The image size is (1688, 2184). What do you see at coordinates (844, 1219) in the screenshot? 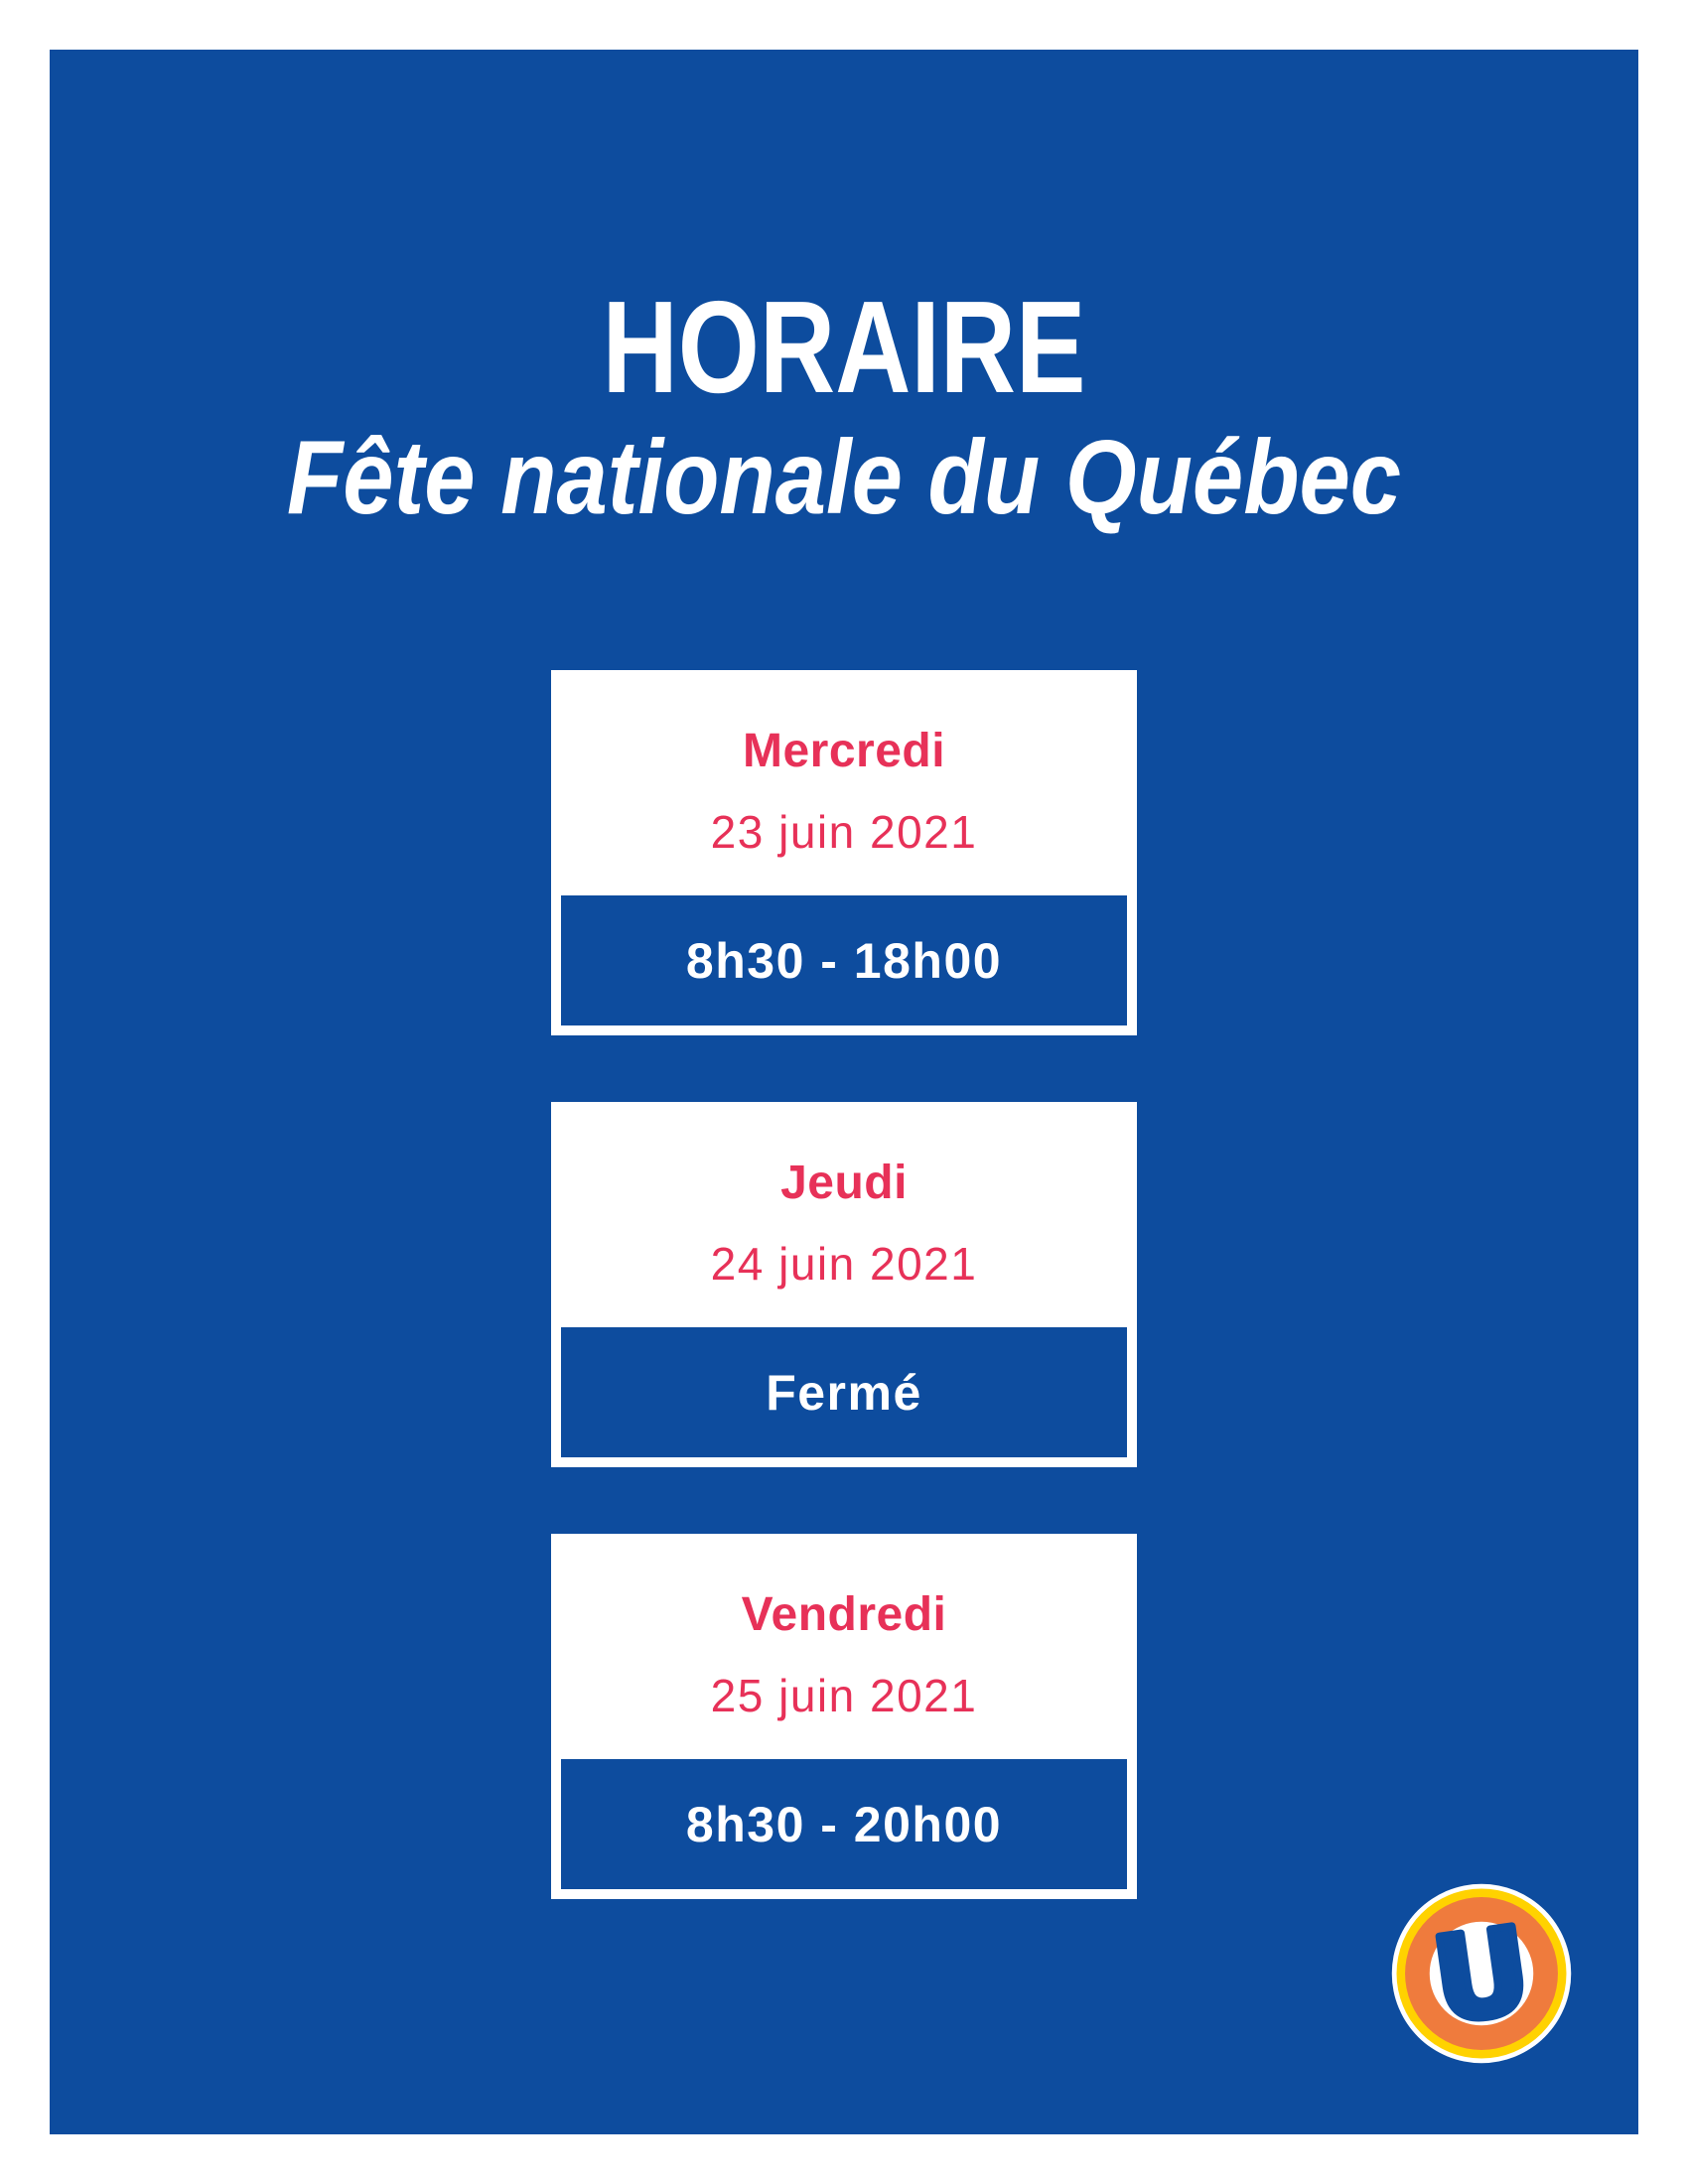
I see `card-day-section: Jeudi 24 juin 2021` at bounding box center [844, 1219].